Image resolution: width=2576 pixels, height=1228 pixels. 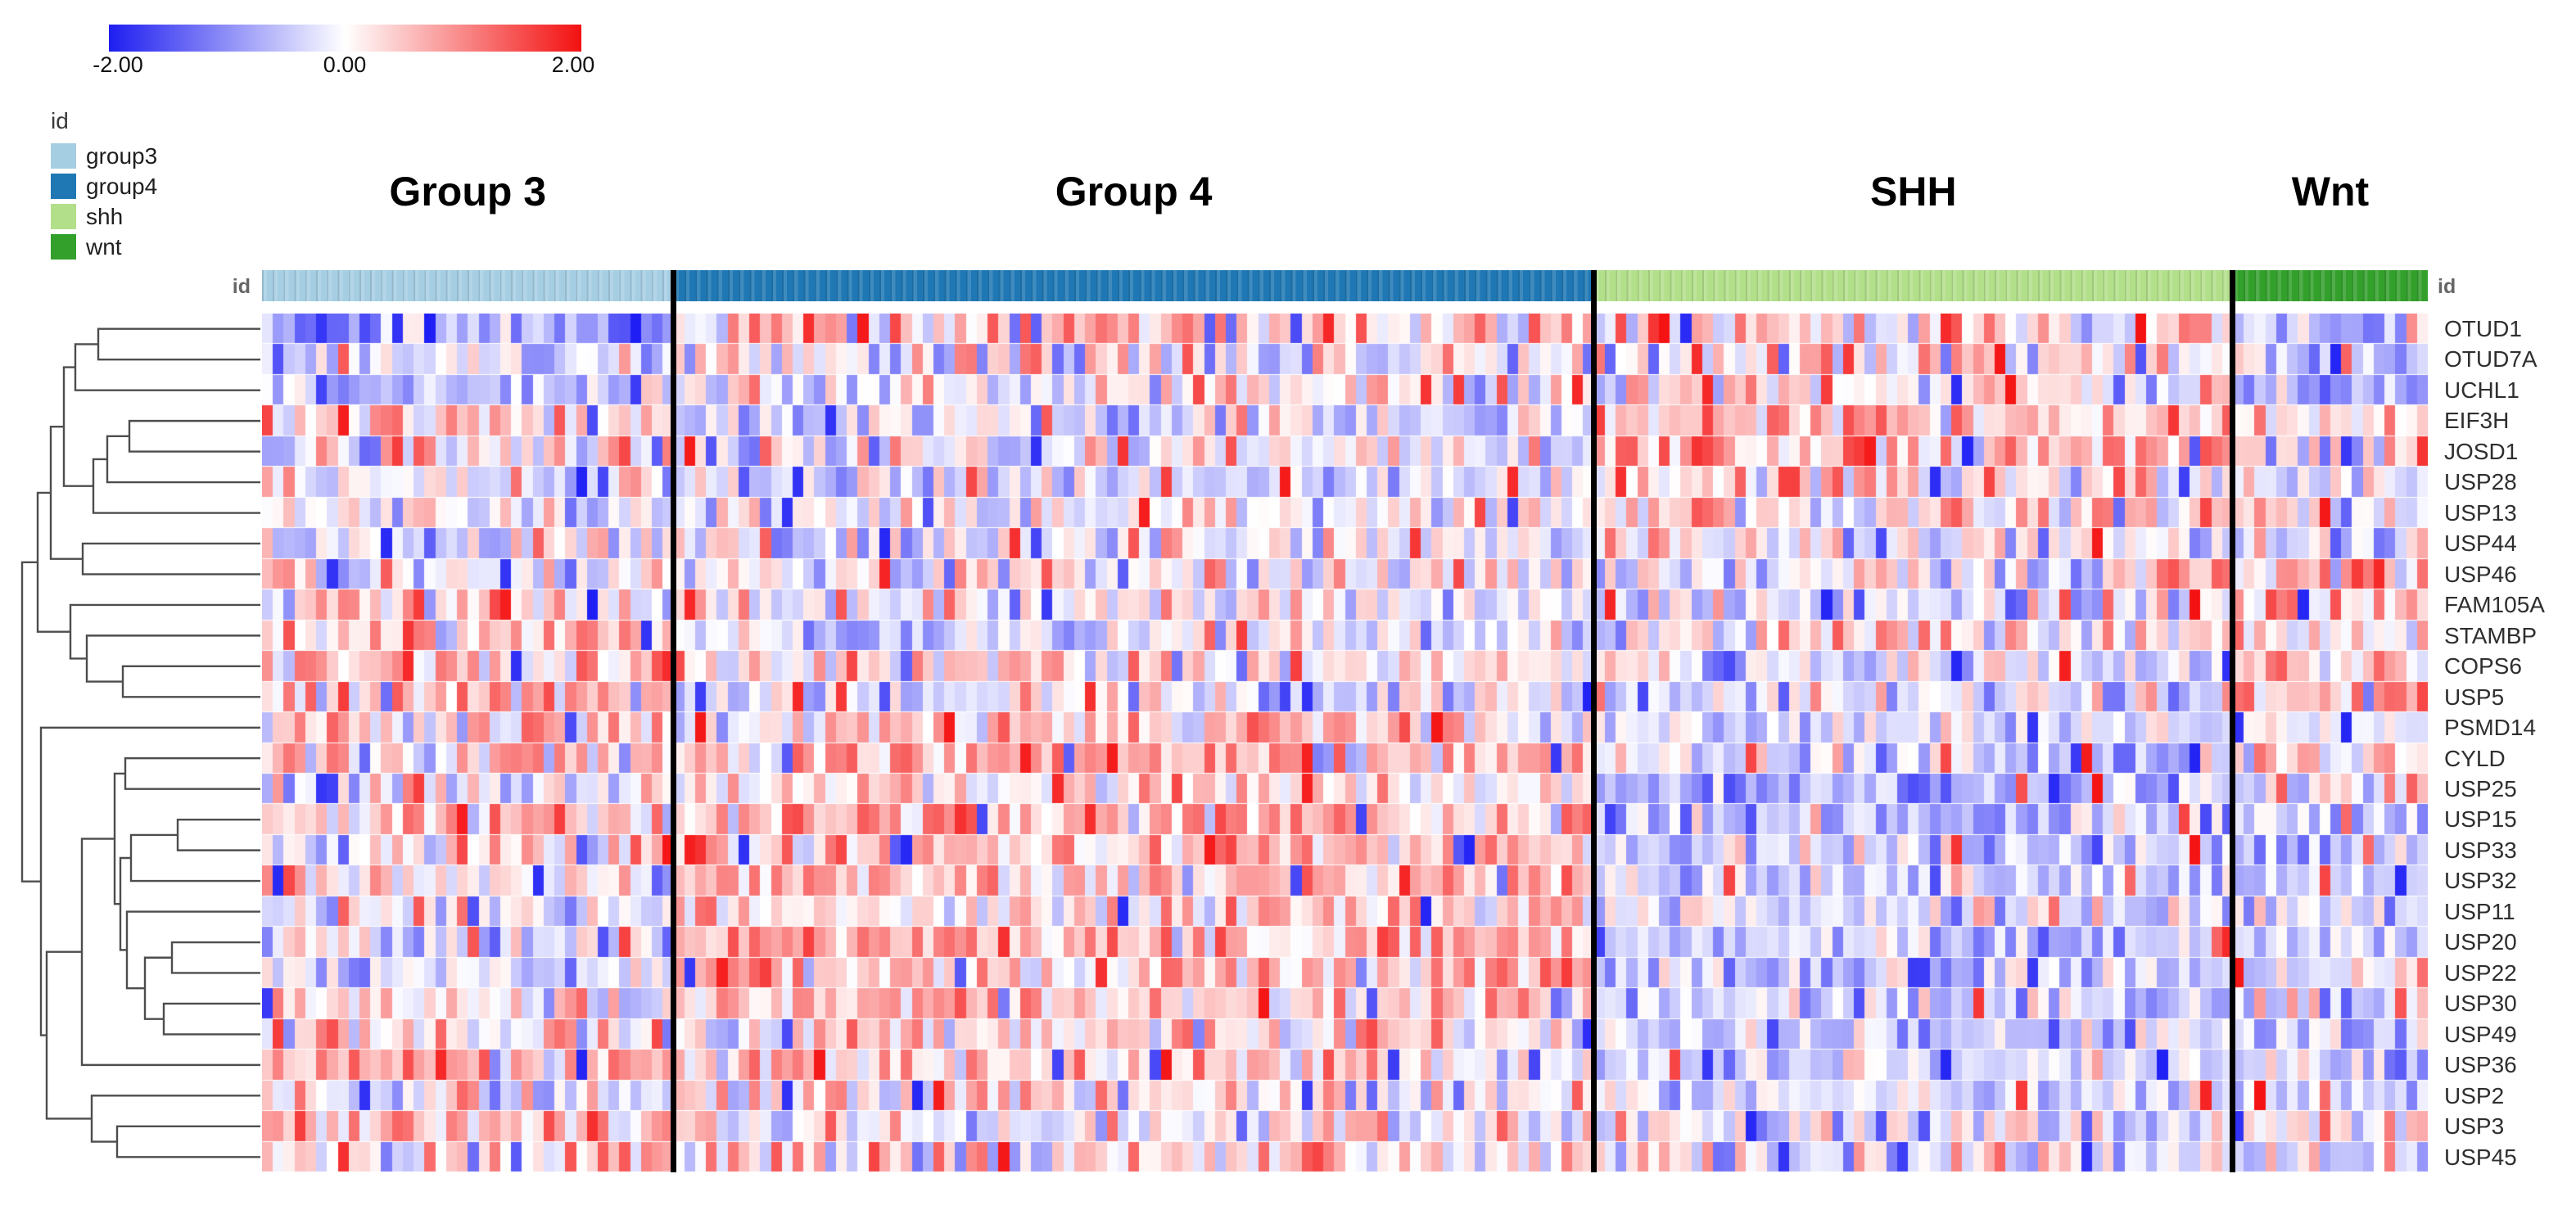 I want to click on column-group-header-wnt: Wnt, so click(x=2330, y=192).